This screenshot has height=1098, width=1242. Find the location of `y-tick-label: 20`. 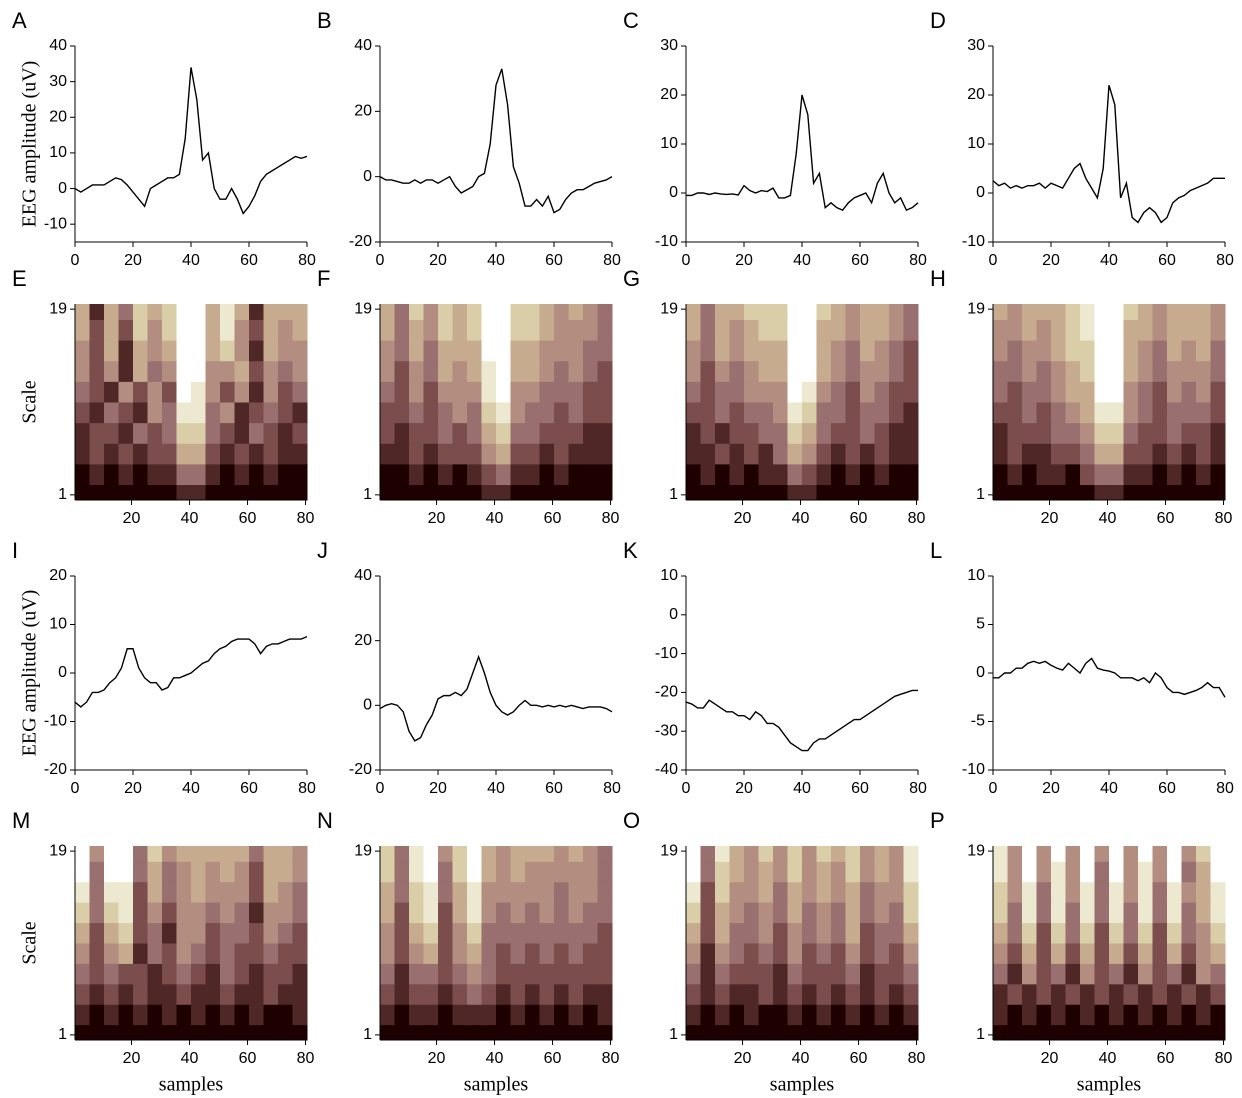

y-tick-label: 20 is located at coordinates (363, 111).